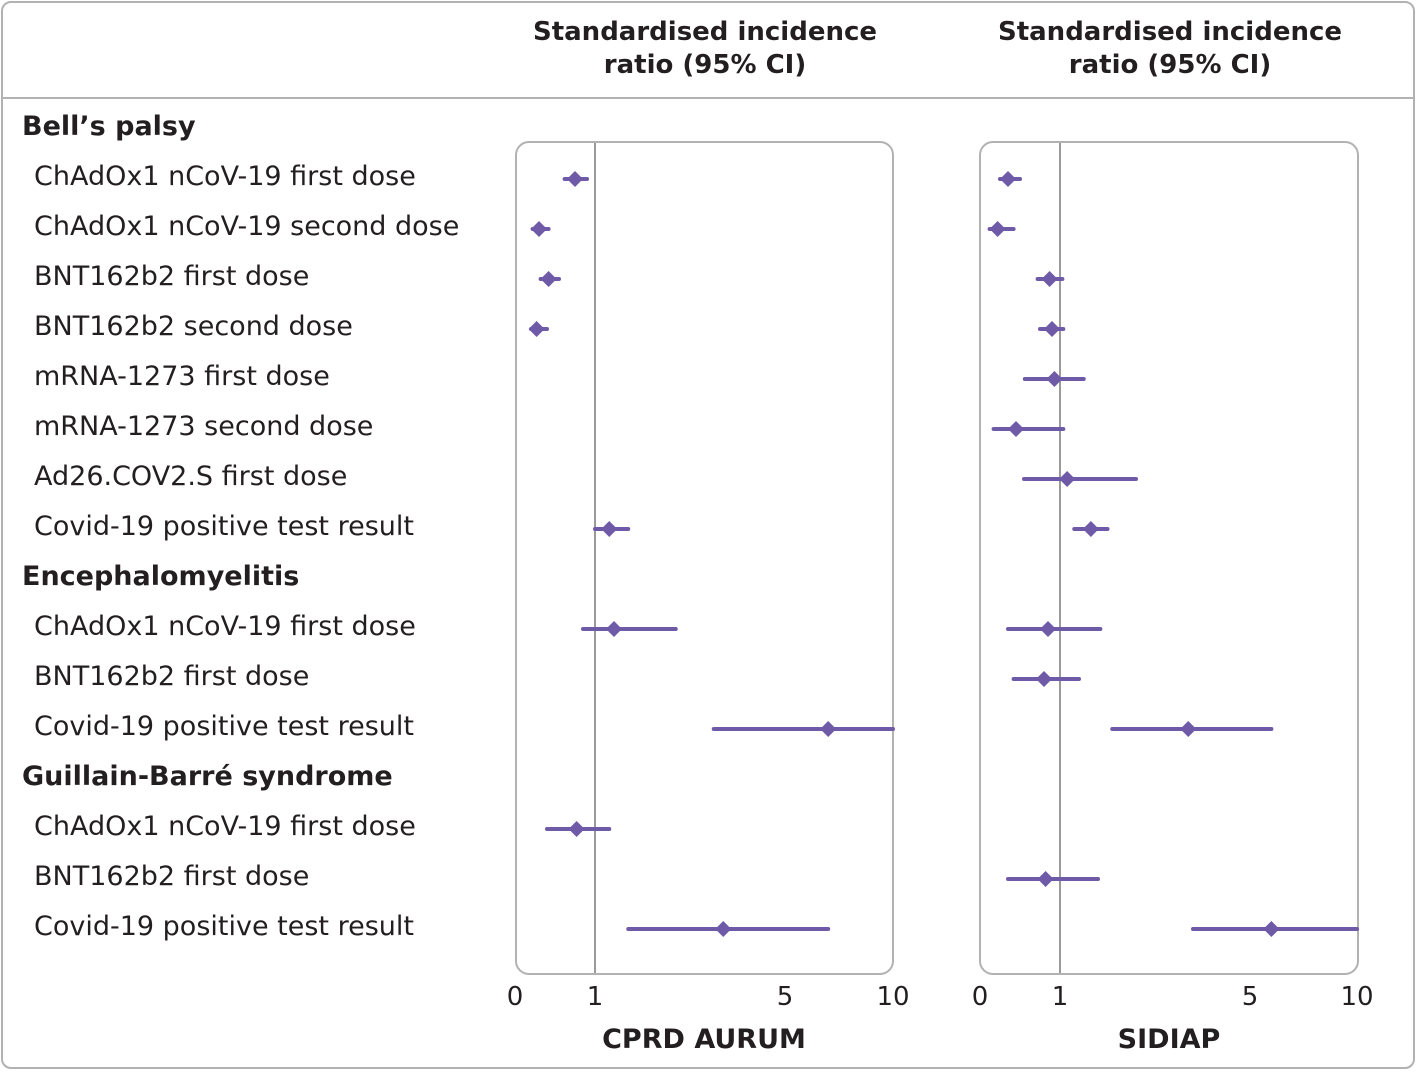 The image size is (1419, 1073). What do you see at coordinates (708, 98) in the screenshot?
I see `header-divider` at bounding box center [708, 98].